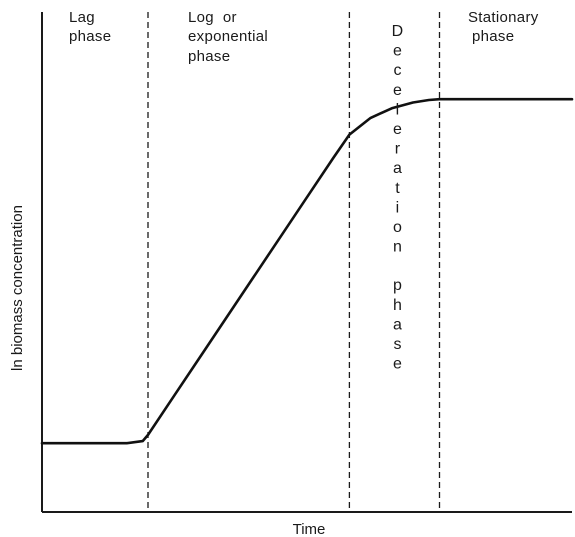  What do you see at coordinates (82, 17) in the screenshot?
I see `lag-phase-label-line1: Lag` at bounding box center [82, 17].